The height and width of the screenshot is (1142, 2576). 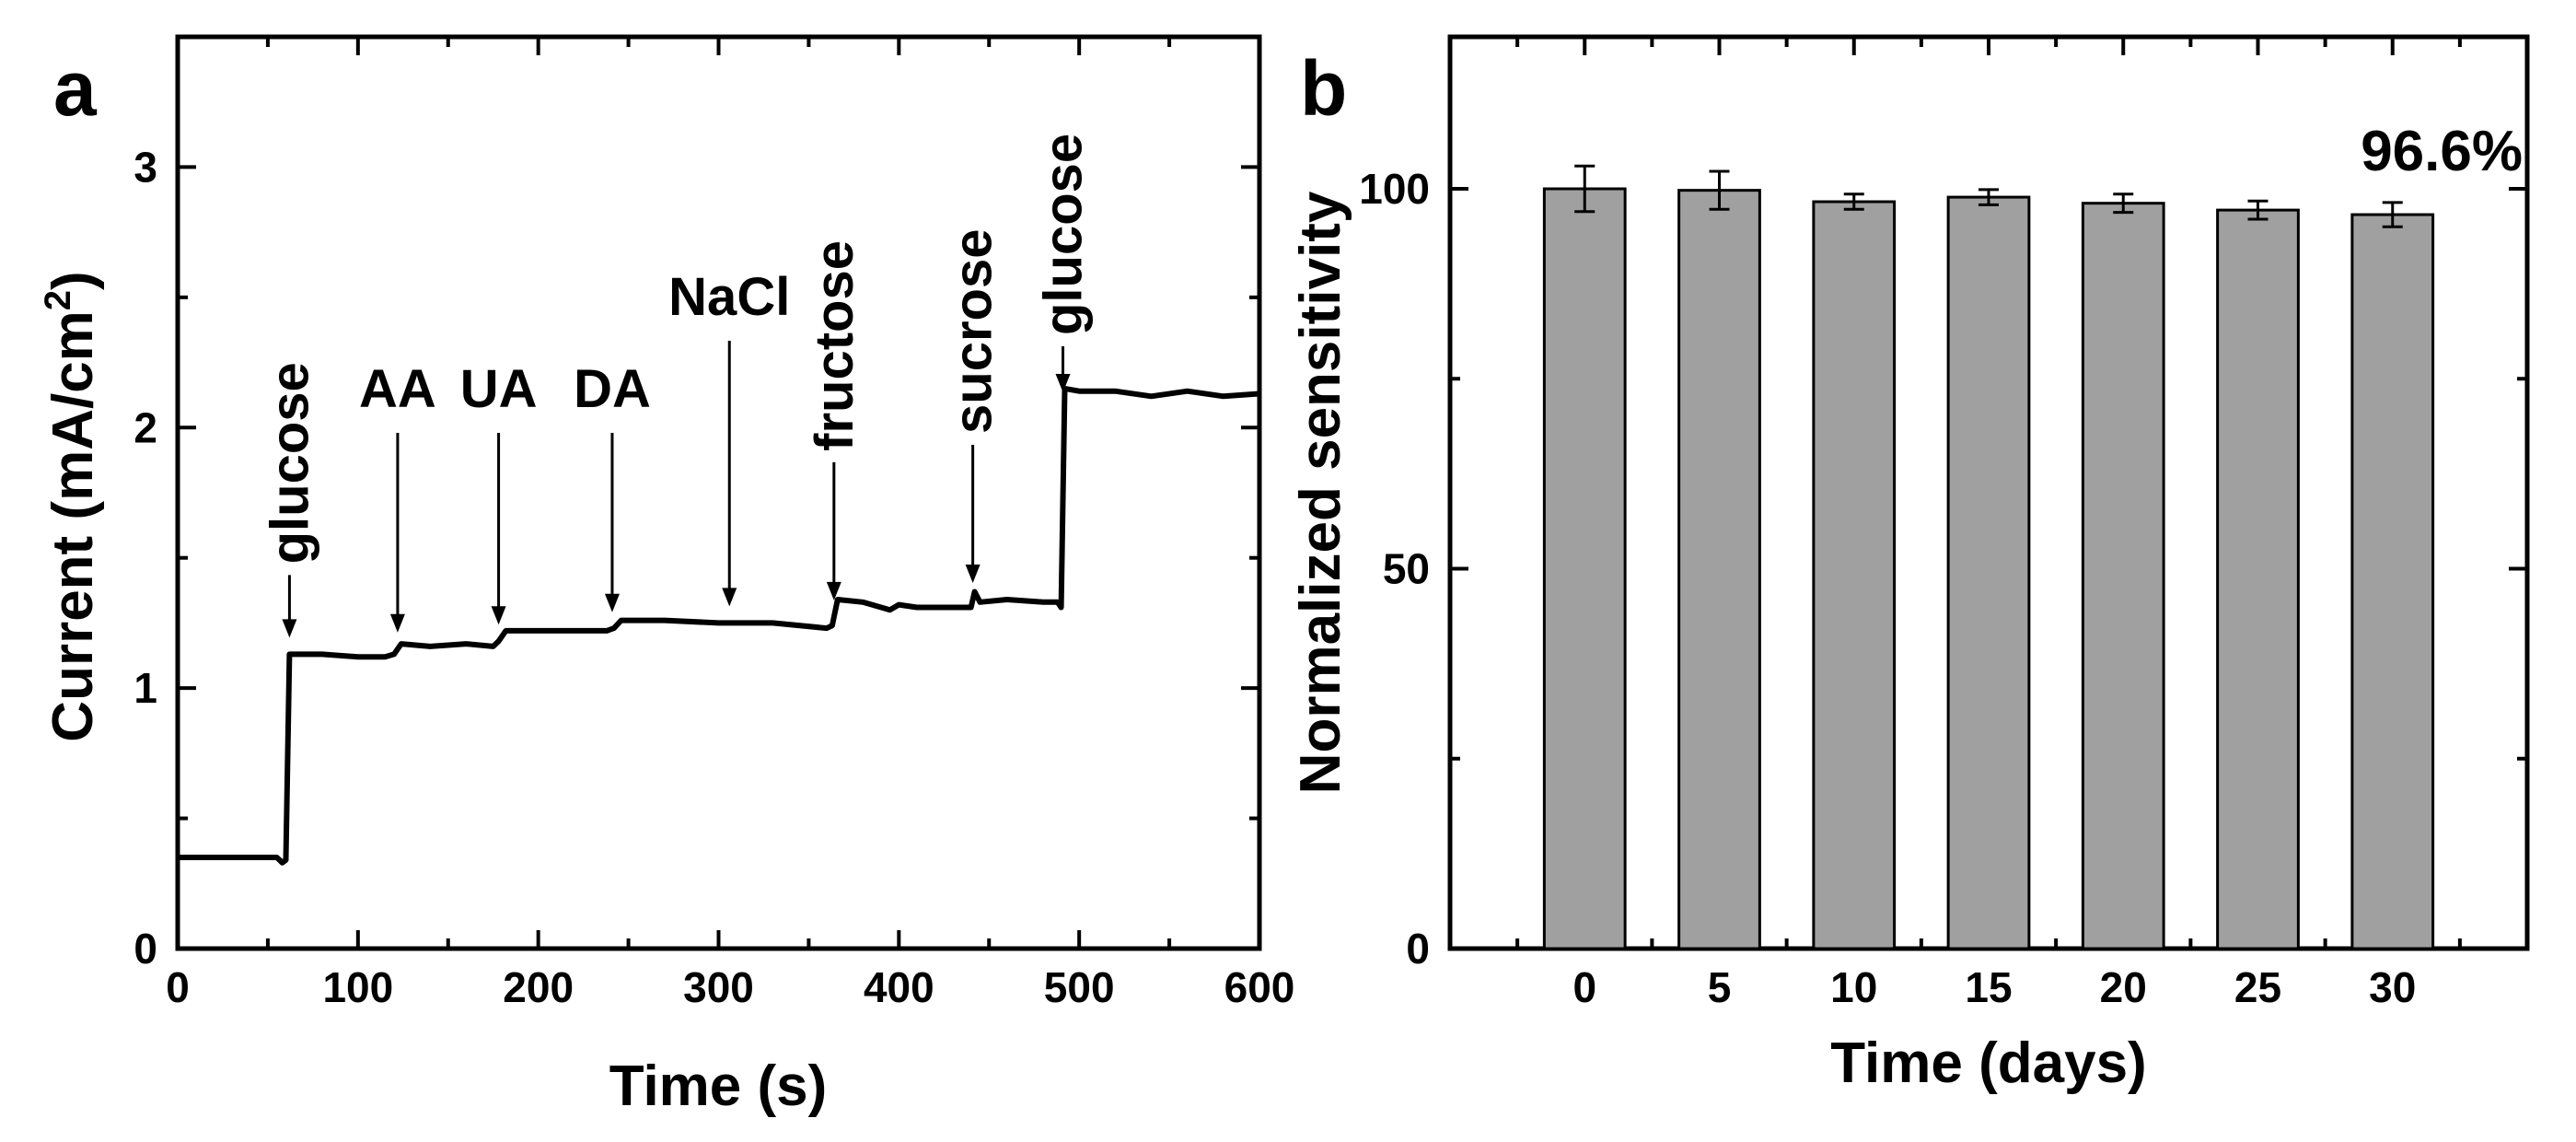 I want to click on panel-b-letter: b, so click(x=1323, y=88).